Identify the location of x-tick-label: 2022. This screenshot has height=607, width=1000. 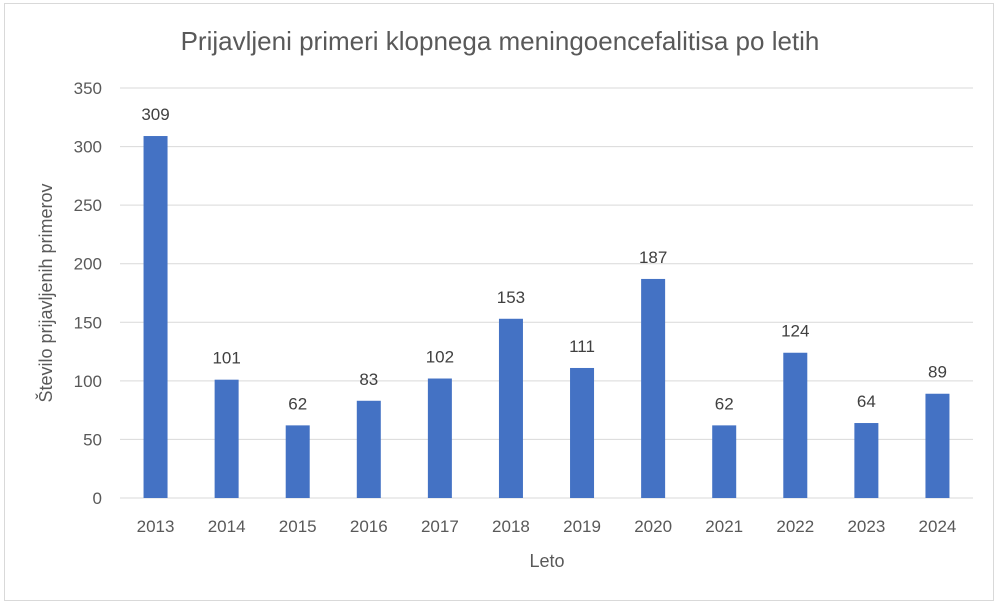
(795, 526).